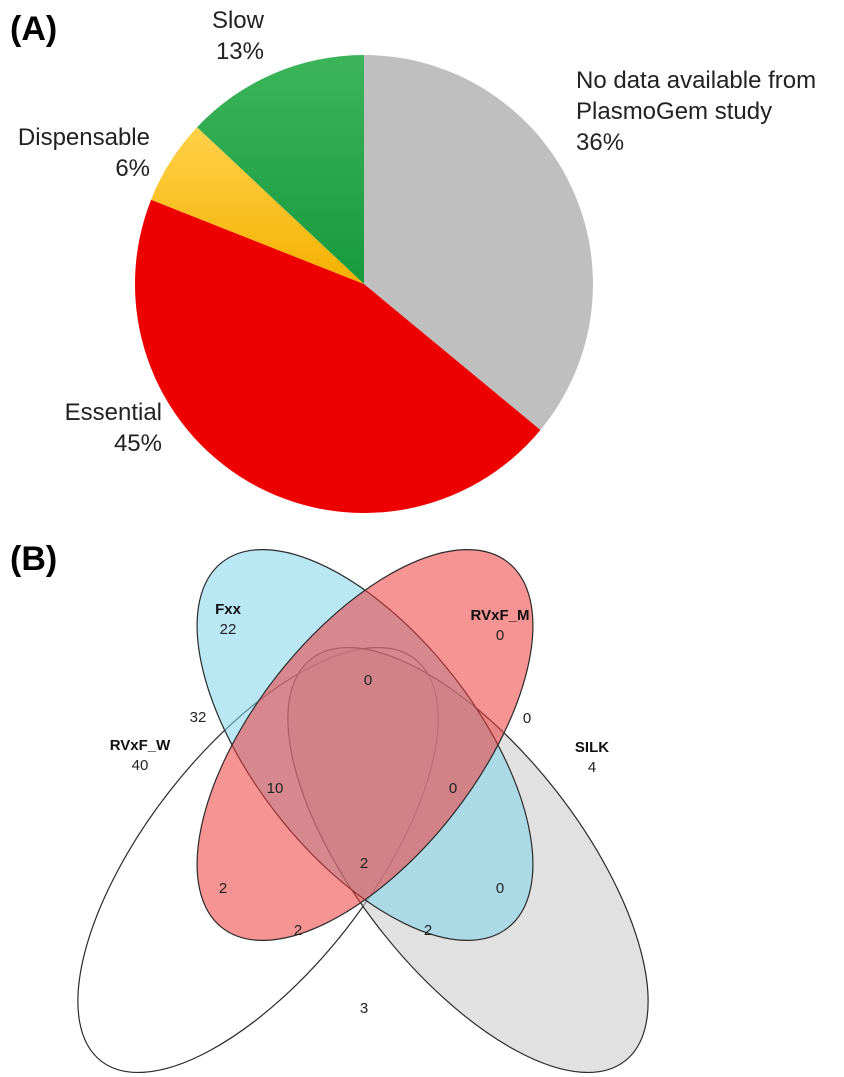  I want to click on pie-label-dispensable: Dispensable 6%, so click(84, 153).